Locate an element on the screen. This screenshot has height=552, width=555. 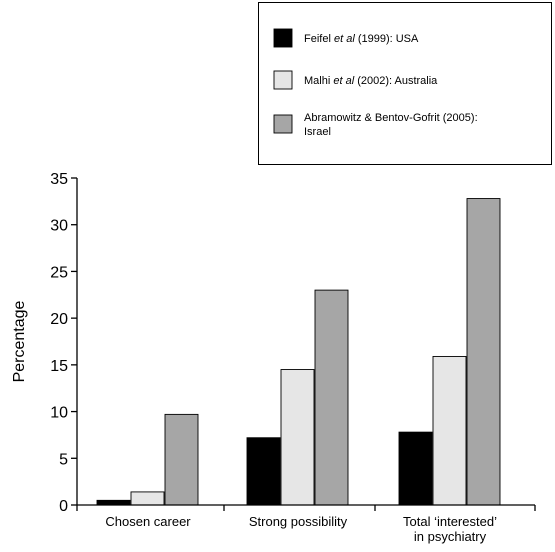
y-tick-label: 10 is located at coordinates (59, 413).